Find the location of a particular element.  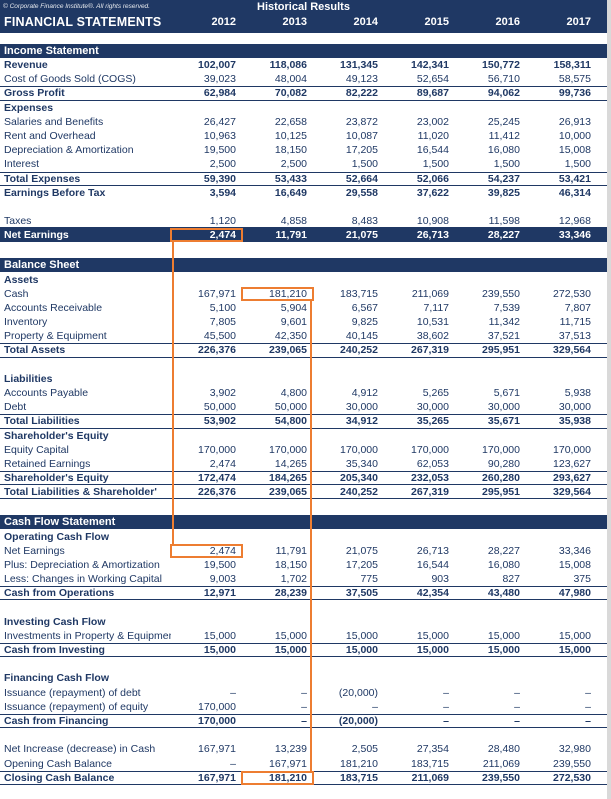

row-label: Net Earnings is located at coordinates (34, 550).